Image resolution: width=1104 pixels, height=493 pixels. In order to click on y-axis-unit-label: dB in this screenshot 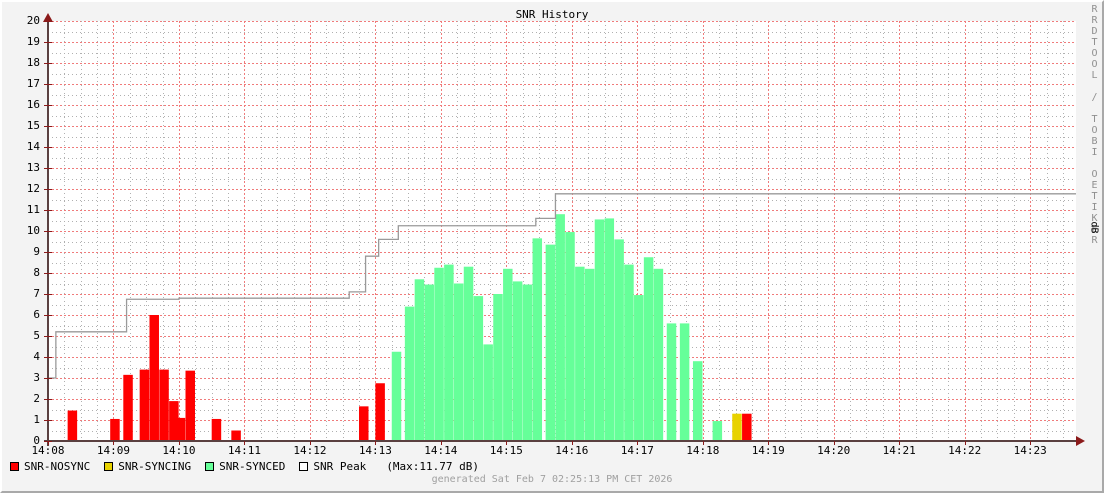, I will do `click(1094, 227)`.